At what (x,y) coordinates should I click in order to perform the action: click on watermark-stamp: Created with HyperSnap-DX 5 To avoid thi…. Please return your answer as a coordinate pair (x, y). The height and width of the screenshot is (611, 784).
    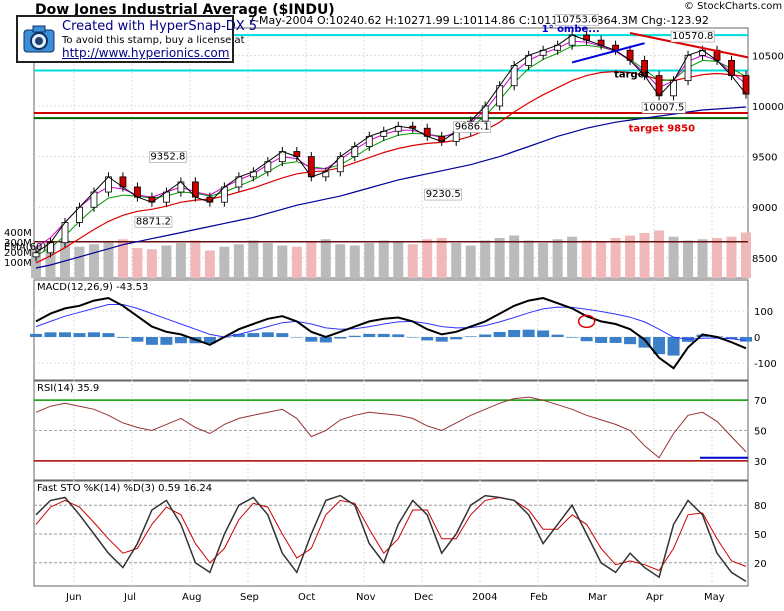
    Looking at the image, I should click on (136, 39).